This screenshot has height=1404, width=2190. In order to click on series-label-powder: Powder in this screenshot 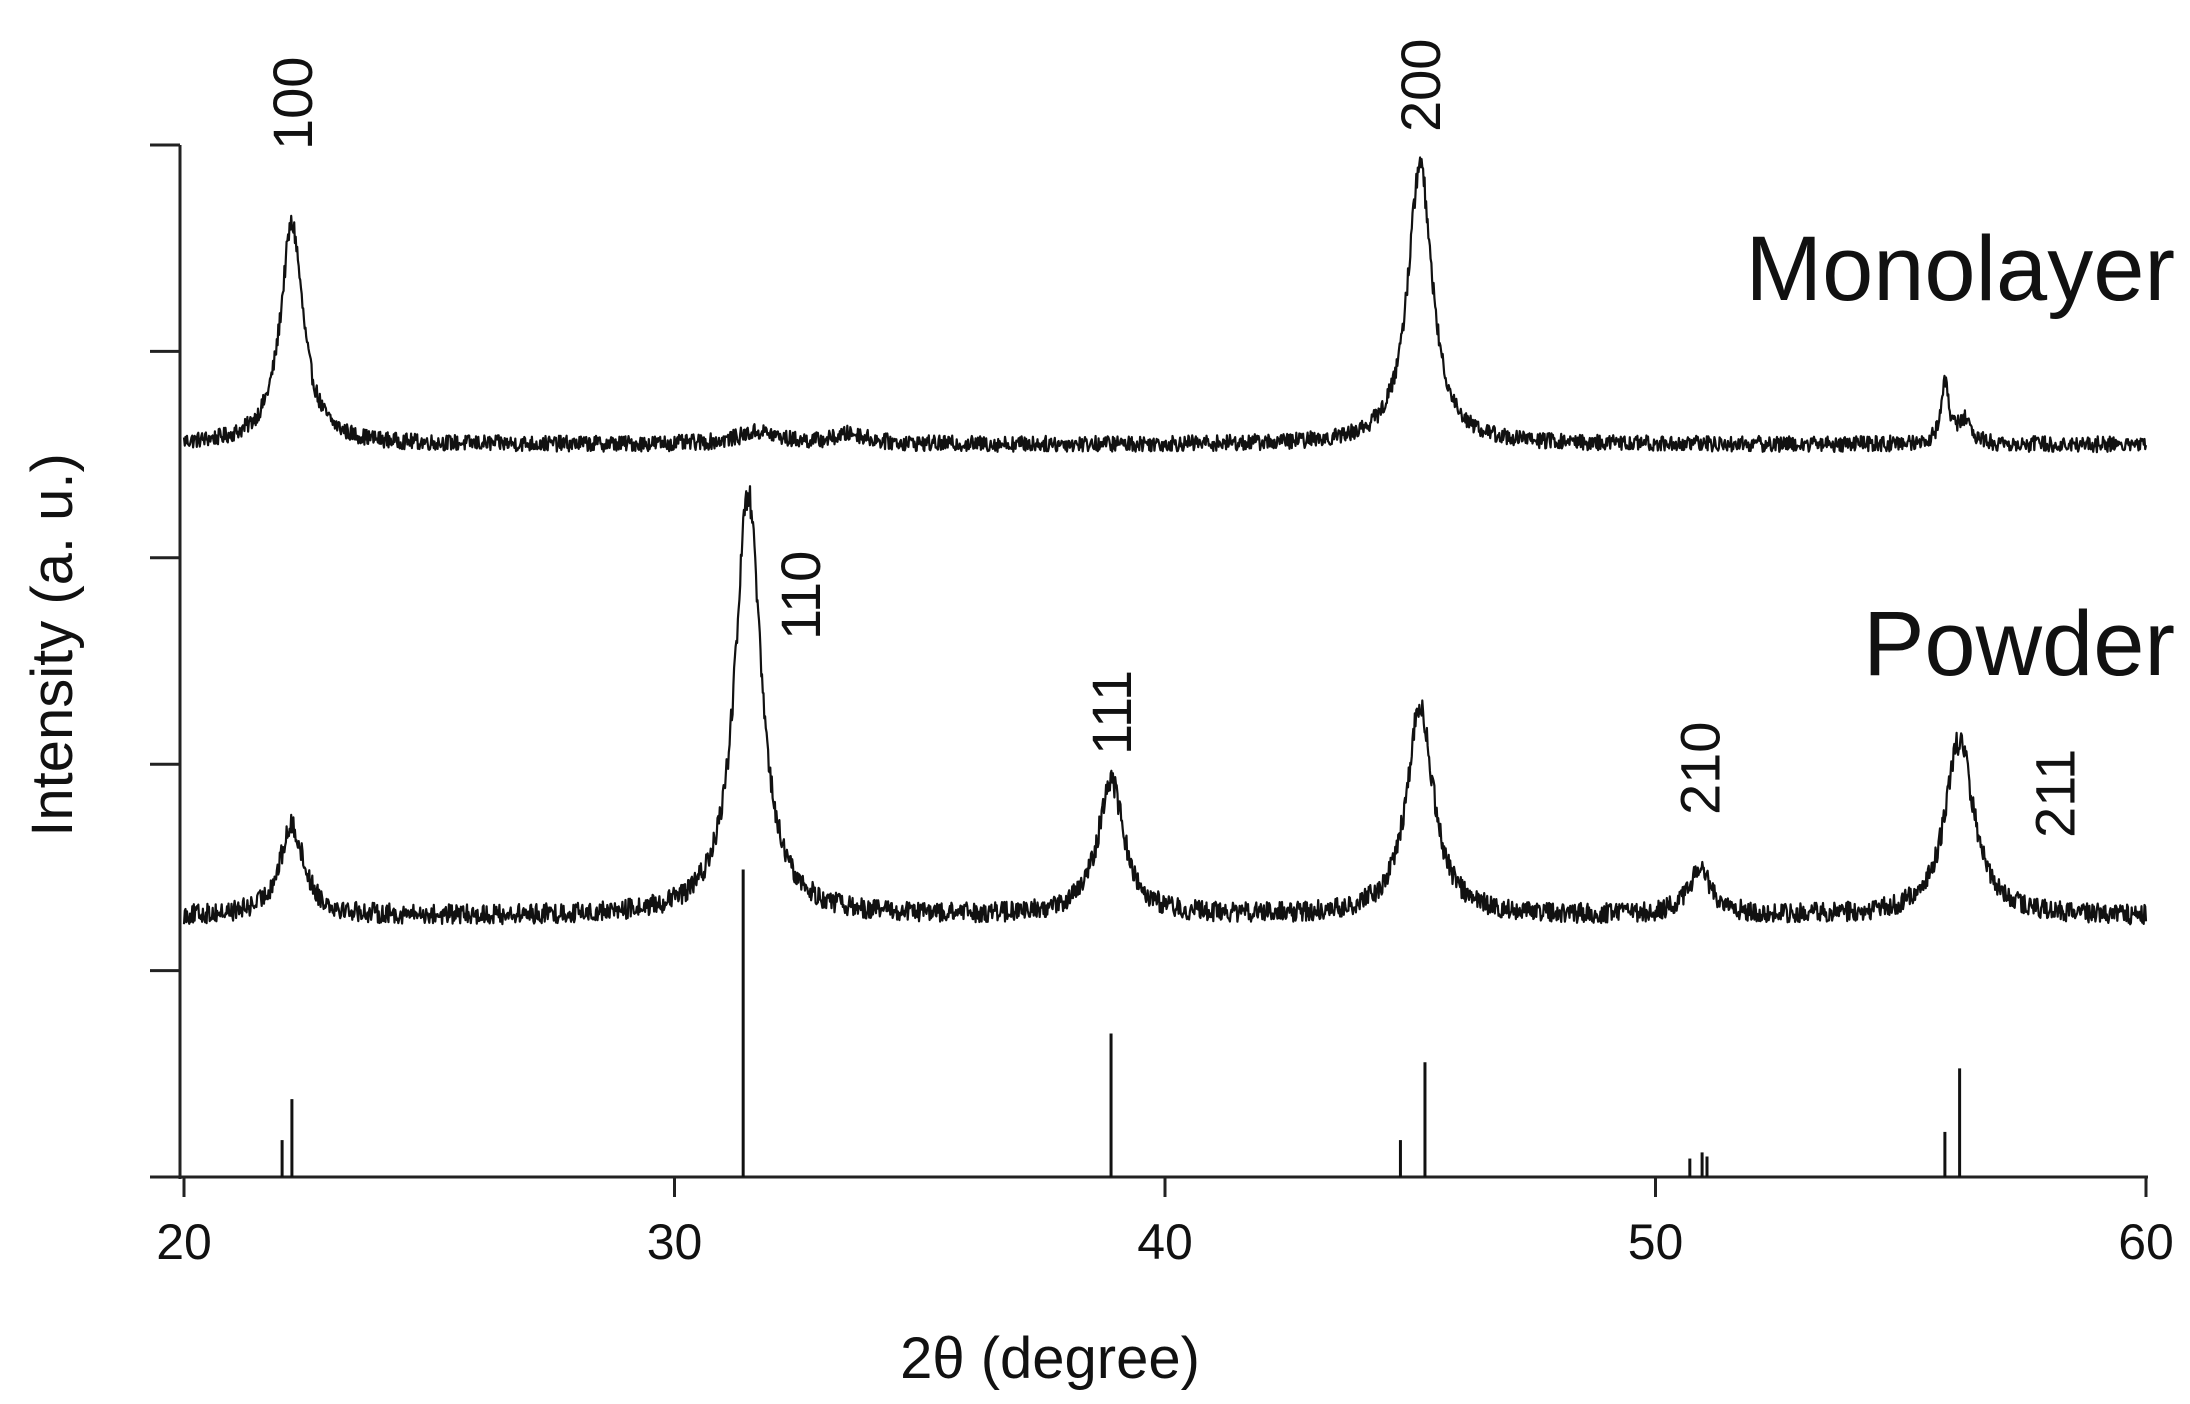, I will do `click(2019, 644)`.